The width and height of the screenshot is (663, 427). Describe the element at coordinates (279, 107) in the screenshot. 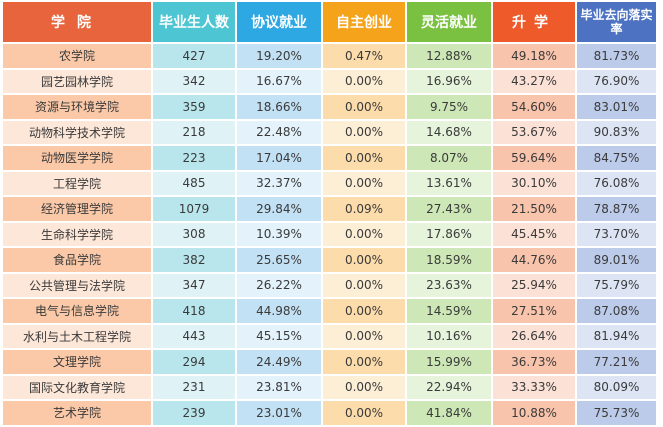

I see `cell-contract-employment: 18.66%` at that location.